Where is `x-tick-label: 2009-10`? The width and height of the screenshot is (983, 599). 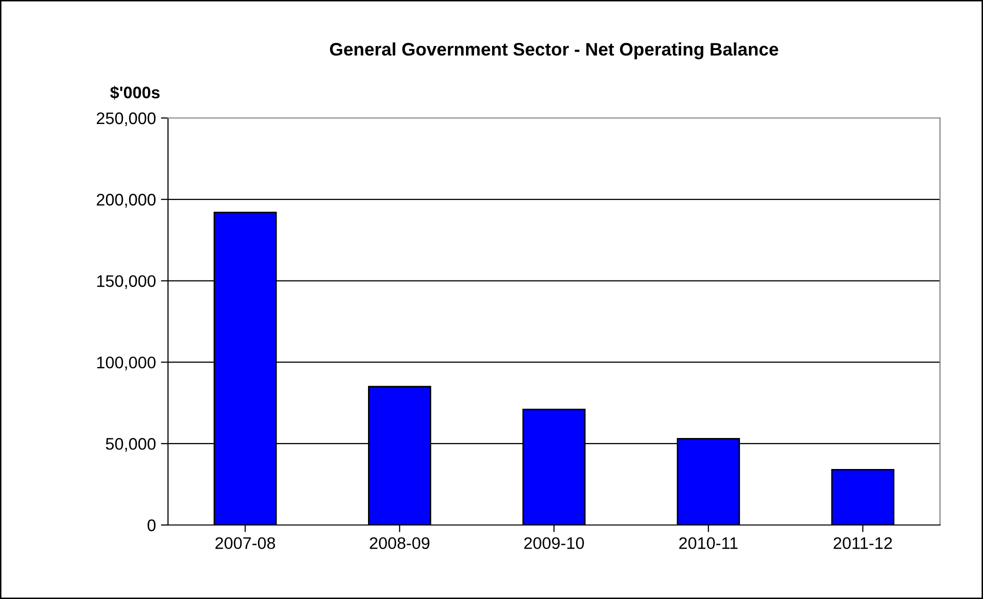 x-tick-label: 2009-10 is located at coordinates (554, 543).